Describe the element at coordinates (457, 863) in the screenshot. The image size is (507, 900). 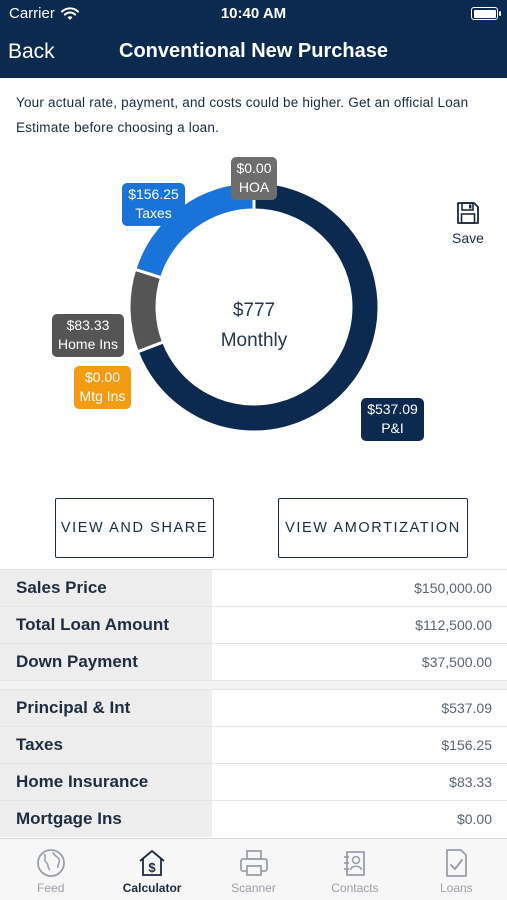
I see `document-check-icon` at that location.